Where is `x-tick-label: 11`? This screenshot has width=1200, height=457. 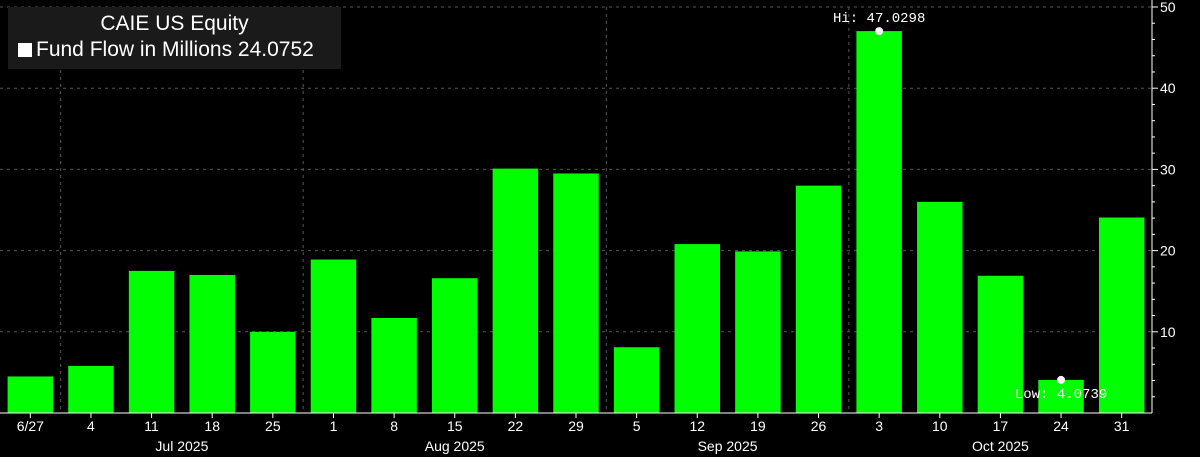
x-tick-label: 11 is located at coordinates (151, 426).